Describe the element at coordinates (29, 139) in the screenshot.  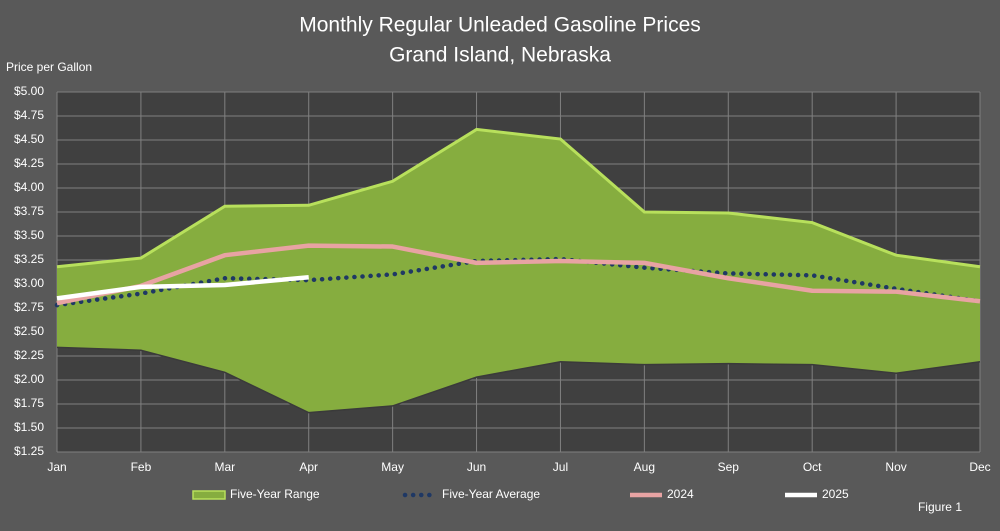
I see `y-tick-label: $4.50` at that location.